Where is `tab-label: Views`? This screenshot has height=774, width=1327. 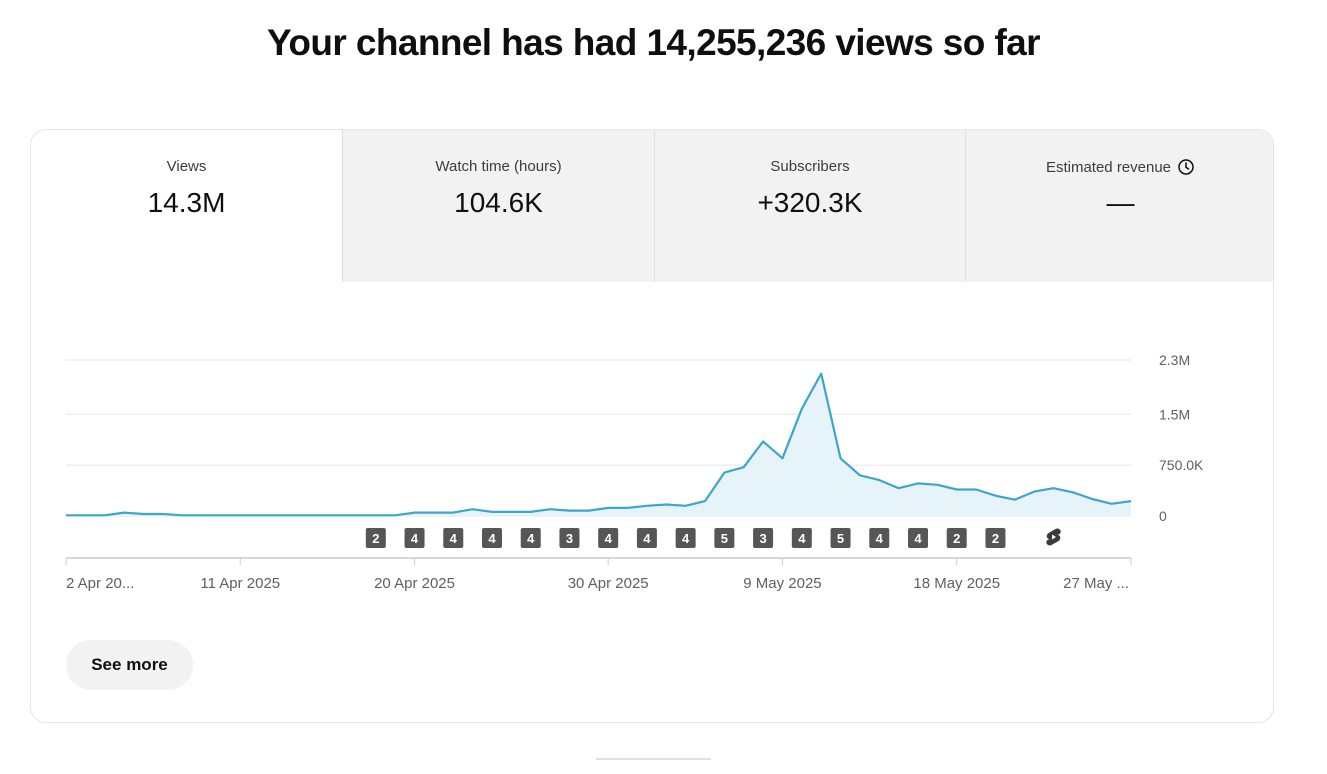
tab-label: Views is located at coordinates (186, 166).